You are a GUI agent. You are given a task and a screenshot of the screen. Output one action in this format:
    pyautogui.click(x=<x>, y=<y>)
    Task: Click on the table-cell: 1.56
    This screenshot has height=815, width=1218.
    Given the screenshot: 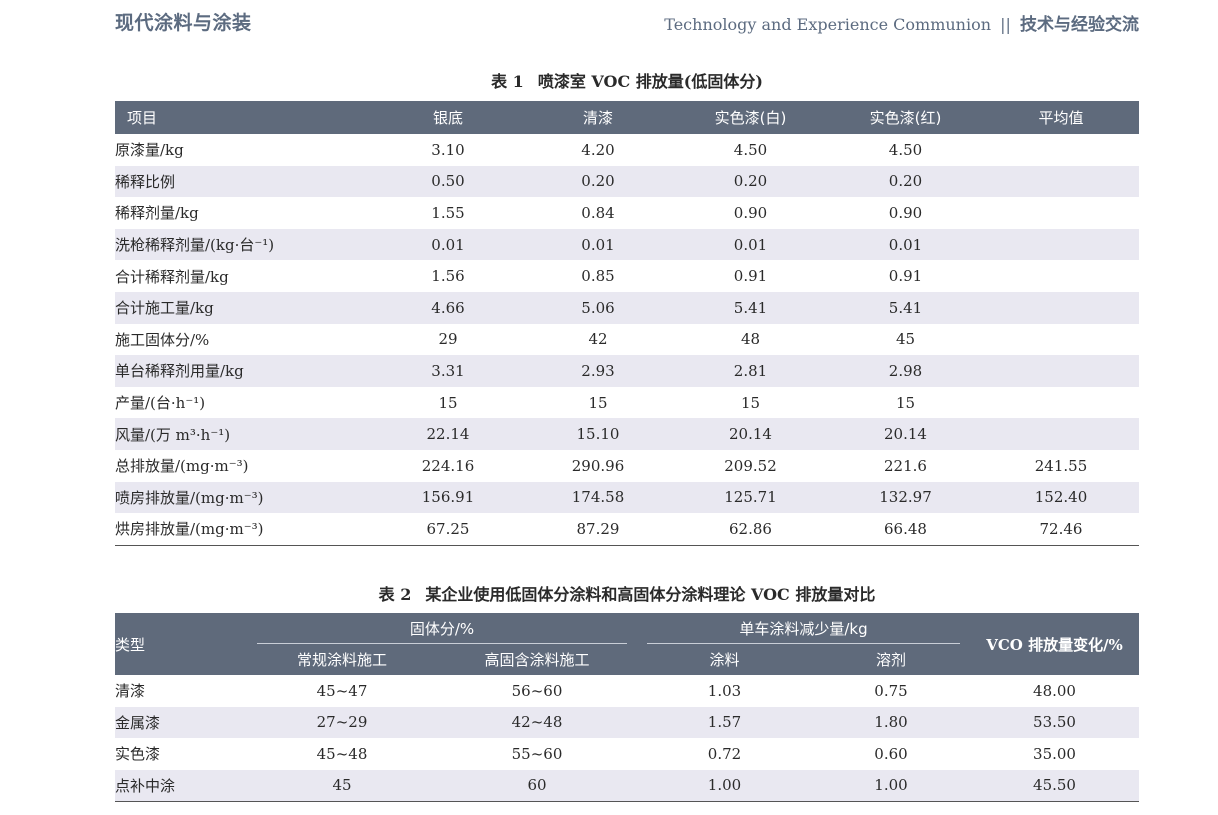 What is the action you would take?
    pyautogui.click(x=448, y=276)
    